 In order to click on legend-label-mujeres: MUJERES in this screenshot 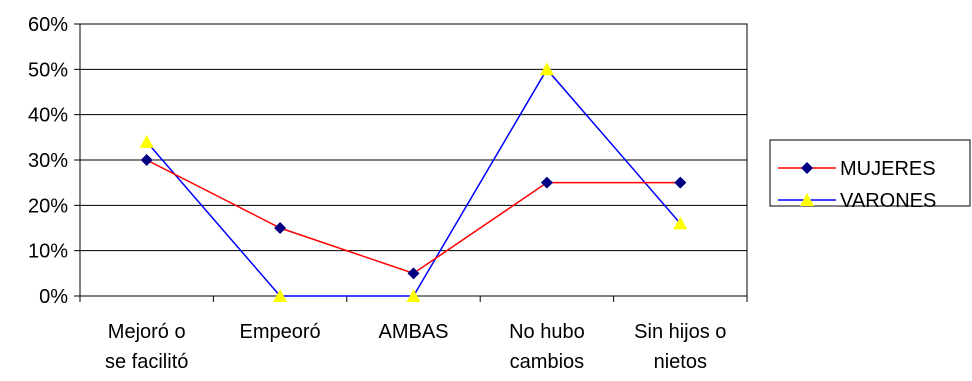, I will do `click(888, 169)`.